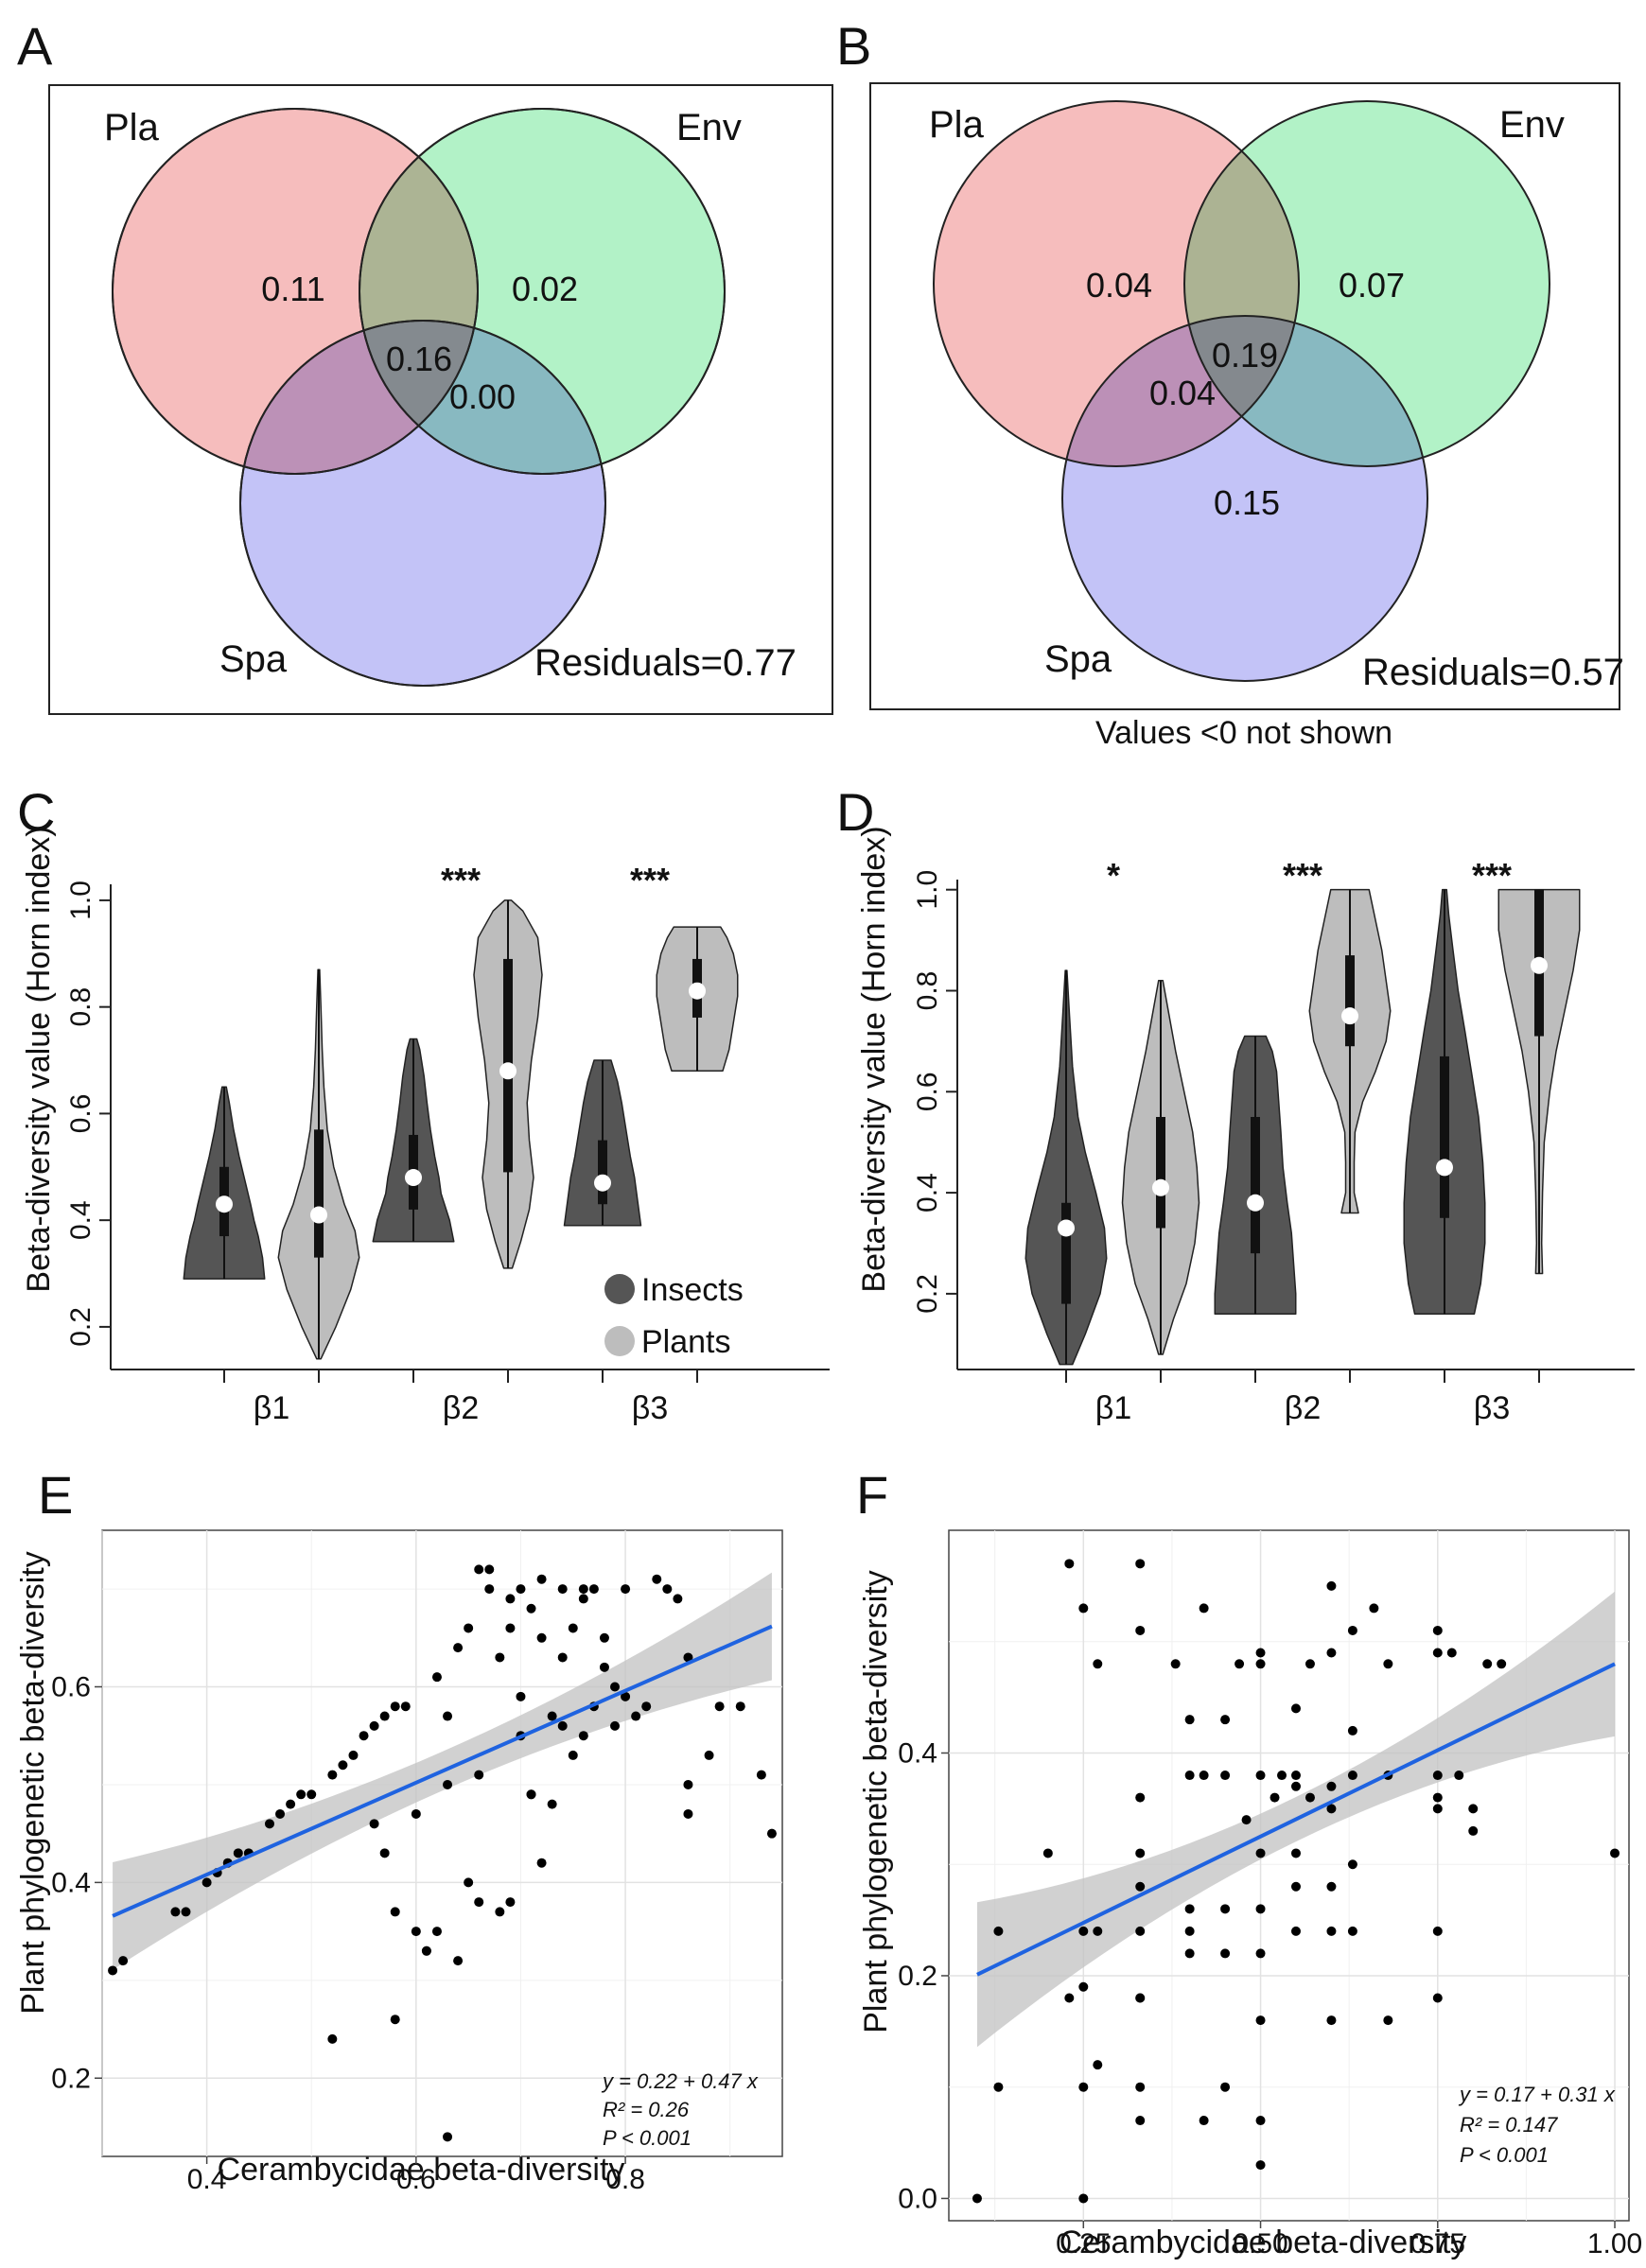 The width and height of the screenshot is (1646, 2268). What do you see at coordinates (1296, 1819) in the screenshot?
I see `regression-line` at bounding box center [1296, 1819].